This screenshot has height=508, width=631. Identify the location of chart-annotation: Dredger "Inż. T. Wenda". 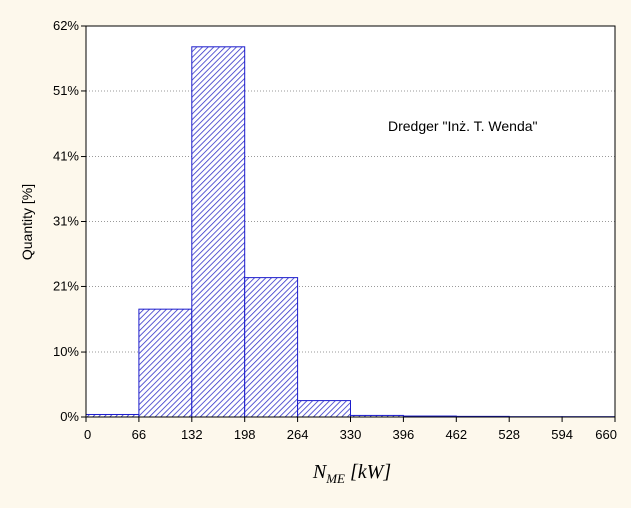
(463, 126).